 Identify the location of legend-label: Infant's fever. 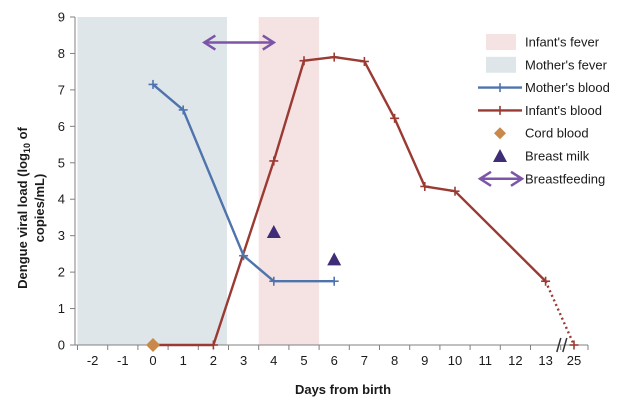
(562, 42).